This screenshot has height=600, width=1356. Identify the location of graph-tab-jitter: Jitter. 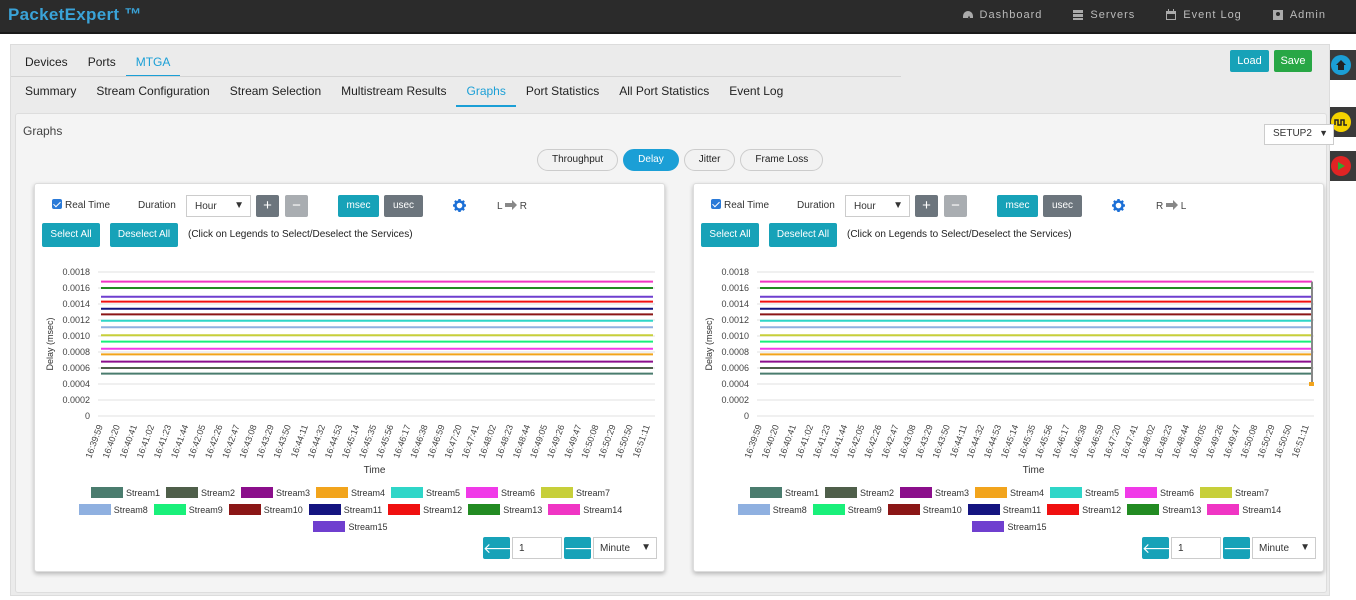
(709, 160).